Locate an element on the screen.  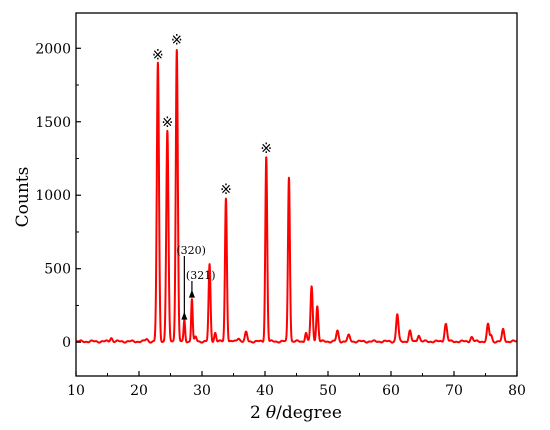
x-axis-title-prefix: 2 is located at coordinates (255, 413).